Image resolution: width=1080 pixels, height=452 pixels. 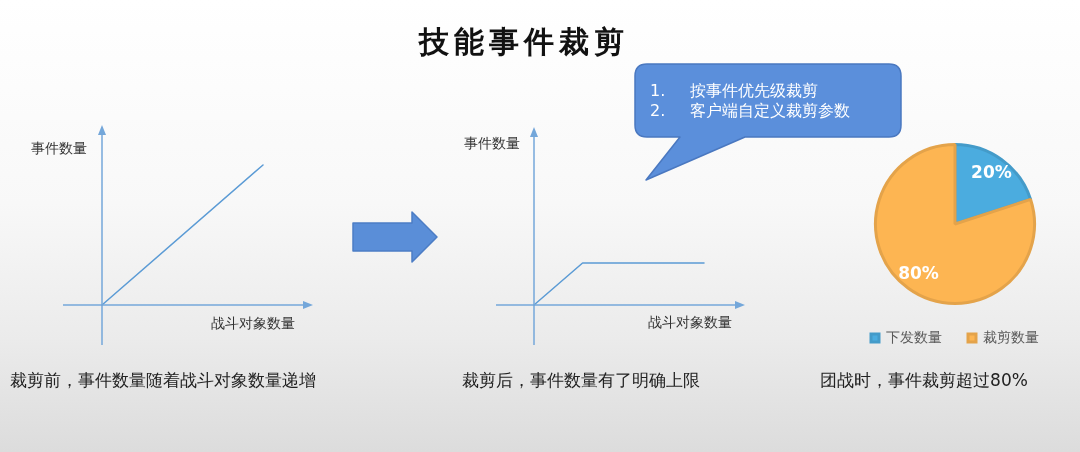 What do you see at coordinates (163, 379) in the screenshot?
I see `text: 裁剪前，事件数量随着战斗对象数量递增` at bounding box center [163, 379].